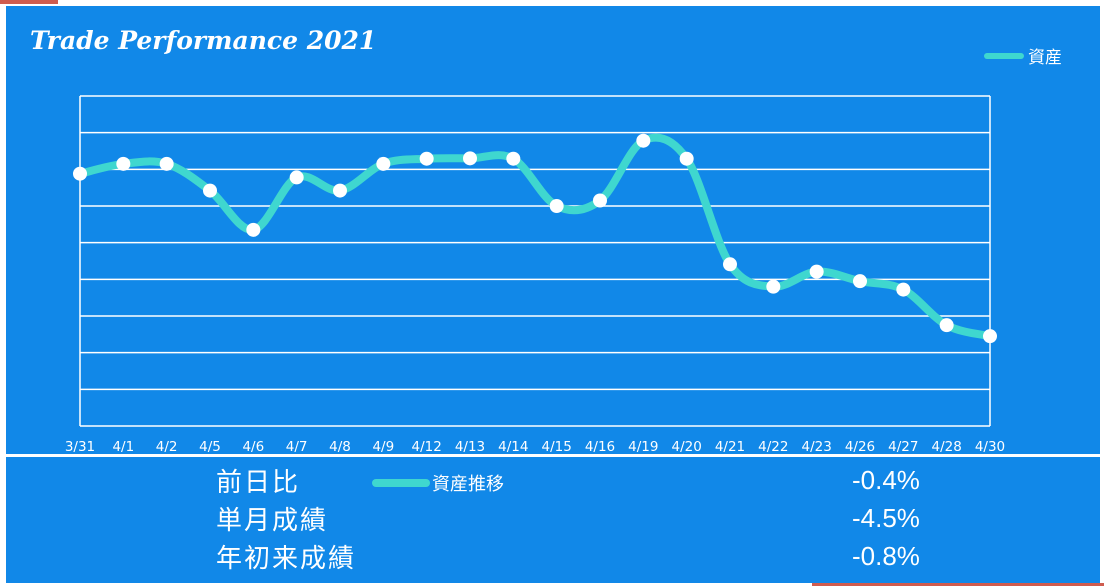  Describe the element at coordinates (210, 447) in the screenshot. I see `x-tick-label: 4/5` at that location.